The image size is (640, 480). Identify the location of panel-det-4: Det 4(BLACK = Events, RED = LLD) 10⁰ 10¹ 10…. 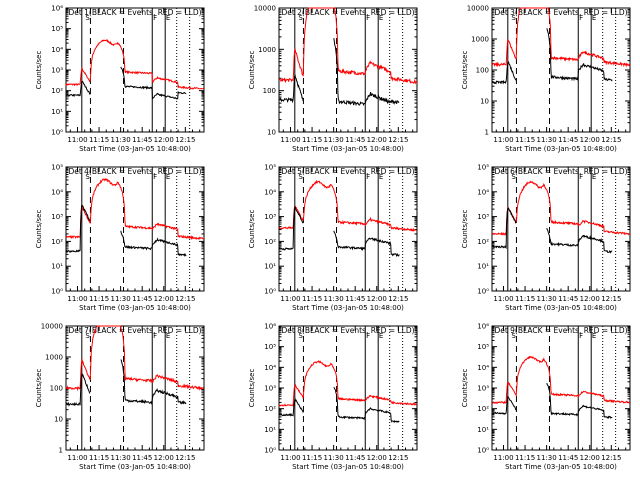
(120, 238).